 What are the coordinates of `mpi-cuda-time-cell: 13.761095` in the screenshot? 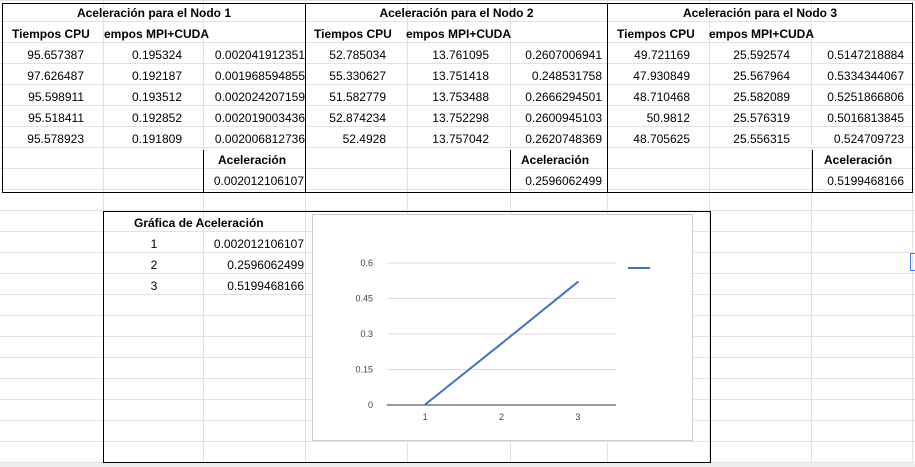 It's located at (460, 55).